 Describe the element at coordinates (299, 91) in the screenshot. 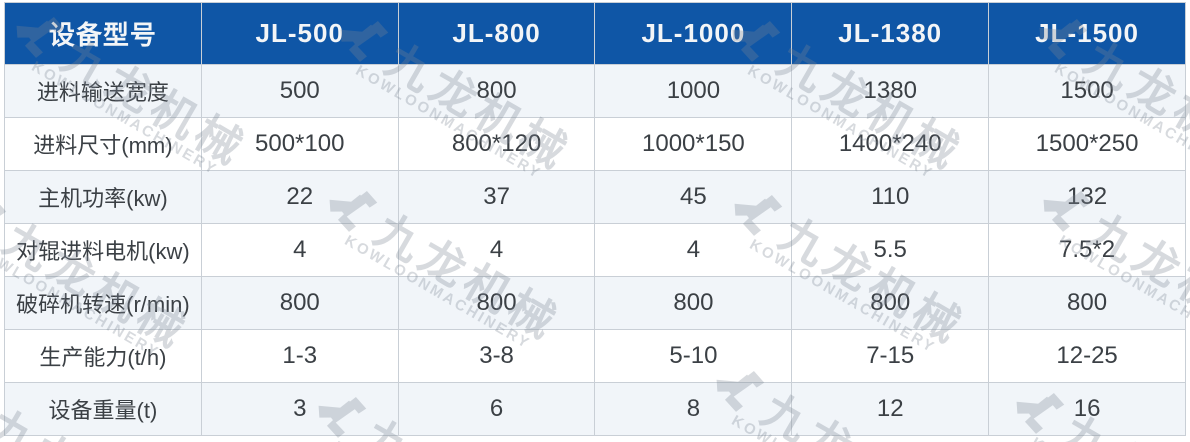

I see `spec-cell: 500` at that location.